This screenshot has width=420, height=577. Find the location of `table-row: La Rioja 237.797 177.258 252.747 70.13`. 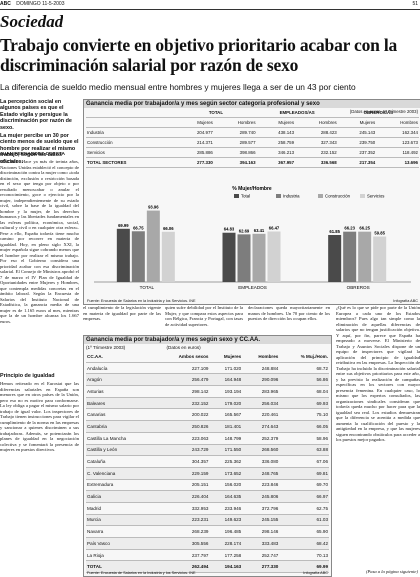

table-row: La Rioja 237.797 177.258 252.747 70.13 is located at coordinates (207, 555).